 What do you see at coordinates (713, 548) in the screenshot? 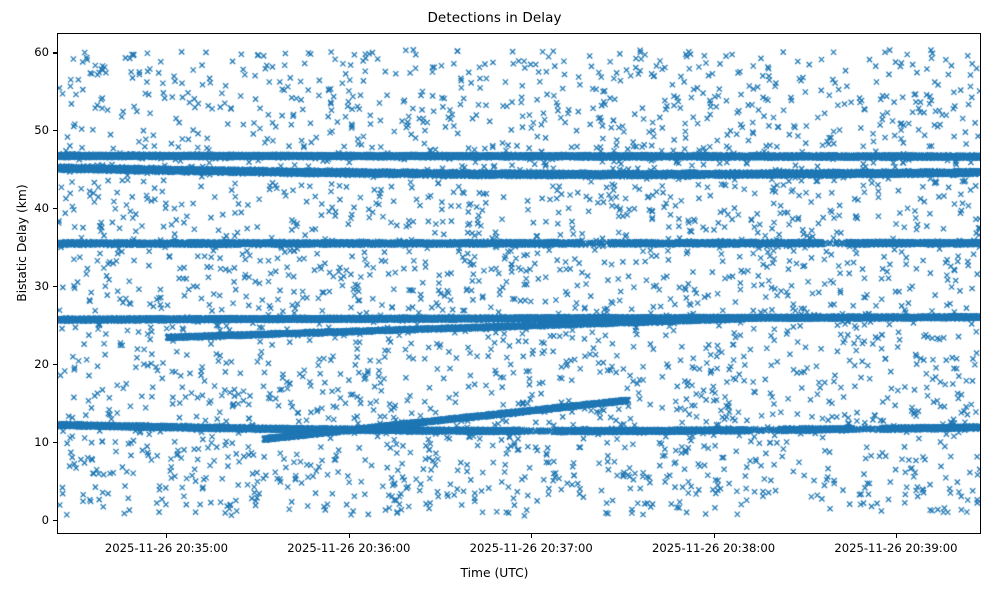
I see `x-tick-label: 2025-11-26 20:38:00` at bounding box center [713, 548].